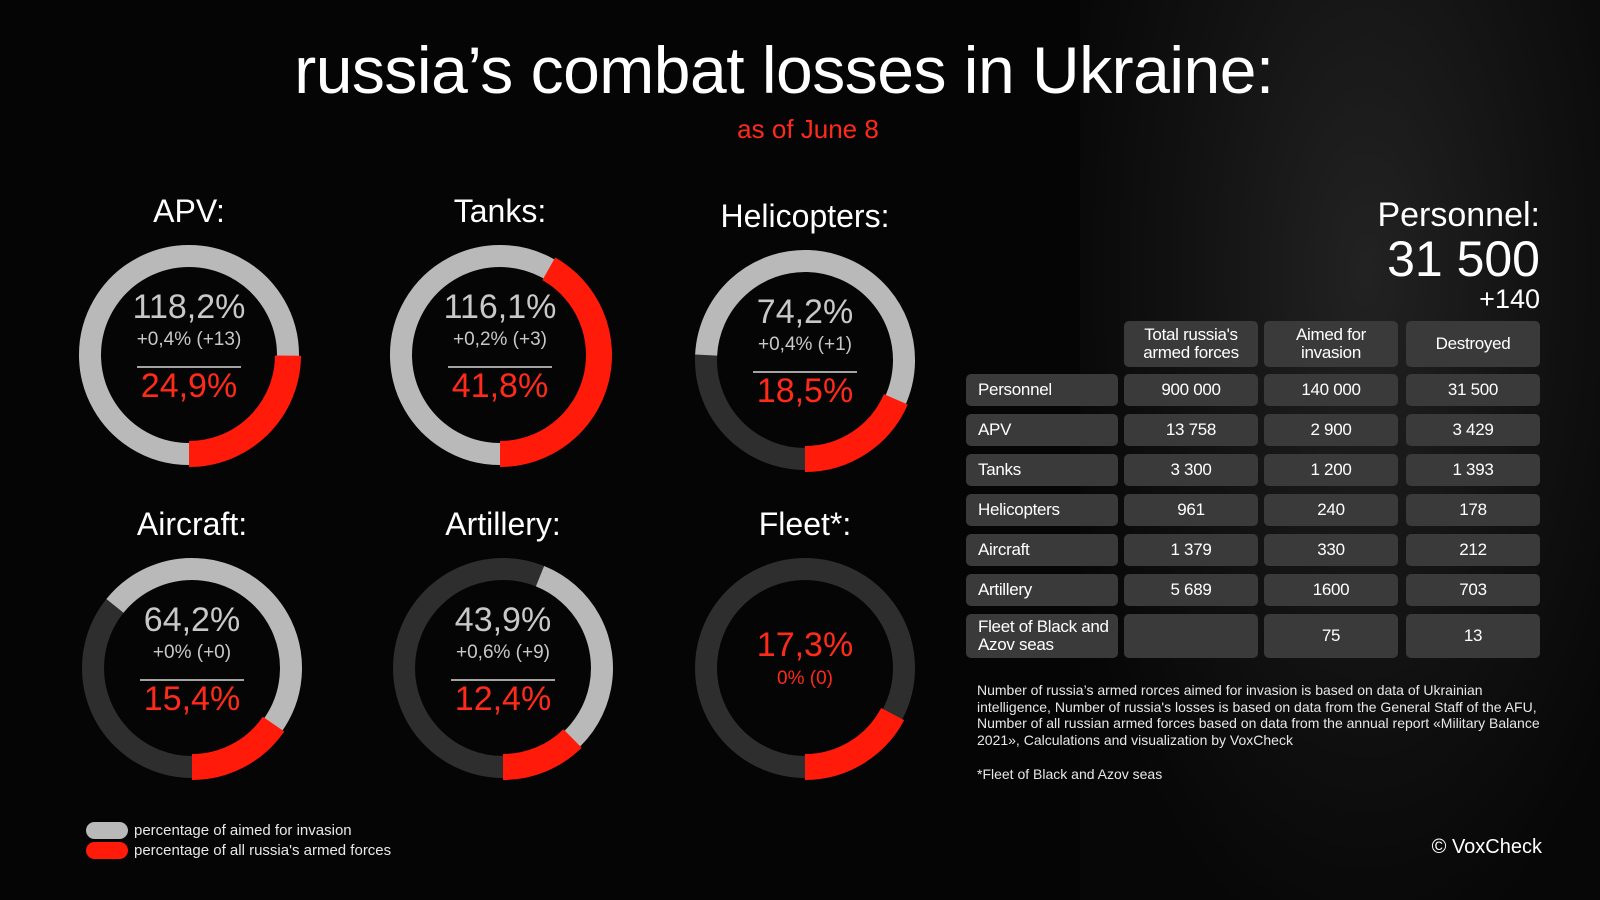 The image size is (1600, 900). I want to click on personnel-summary-label: Personnel:, so click(1458, 215).